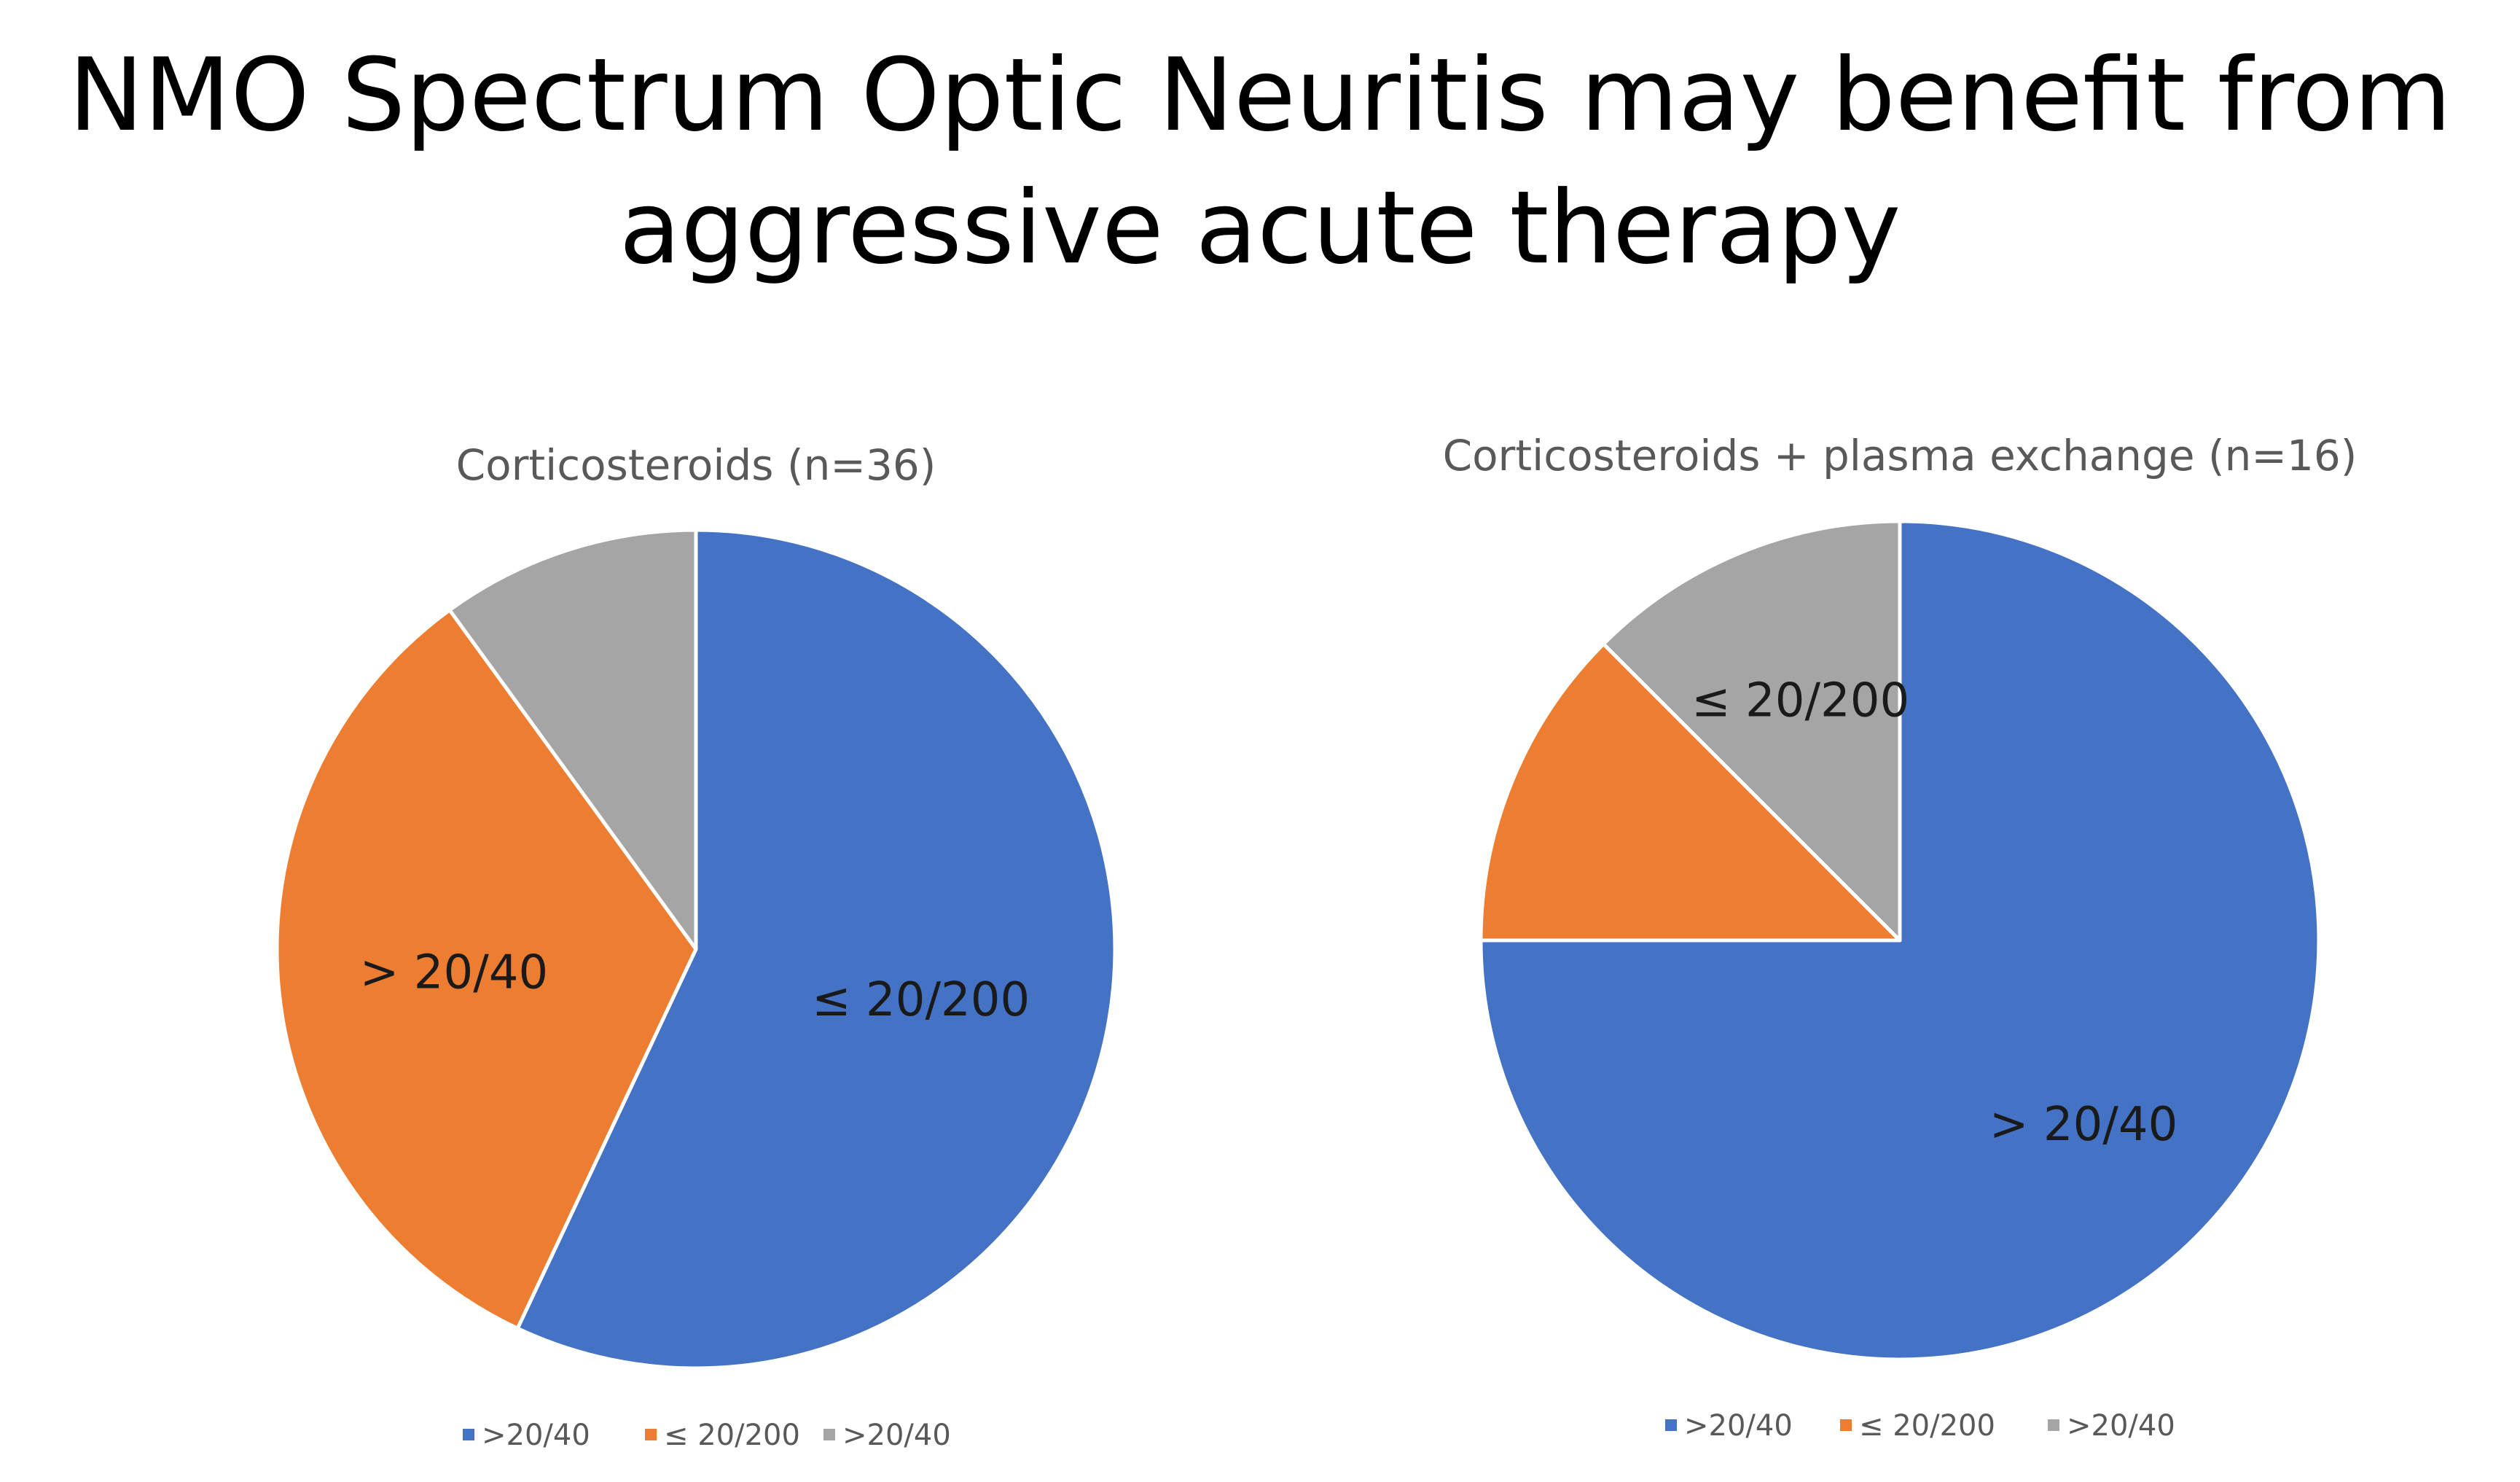  What do you see at coordinates (1260, 227) in the screenshot?
I see `slide-title-line-2: aggressive acute therapy` at bounding box center [1260, 227].